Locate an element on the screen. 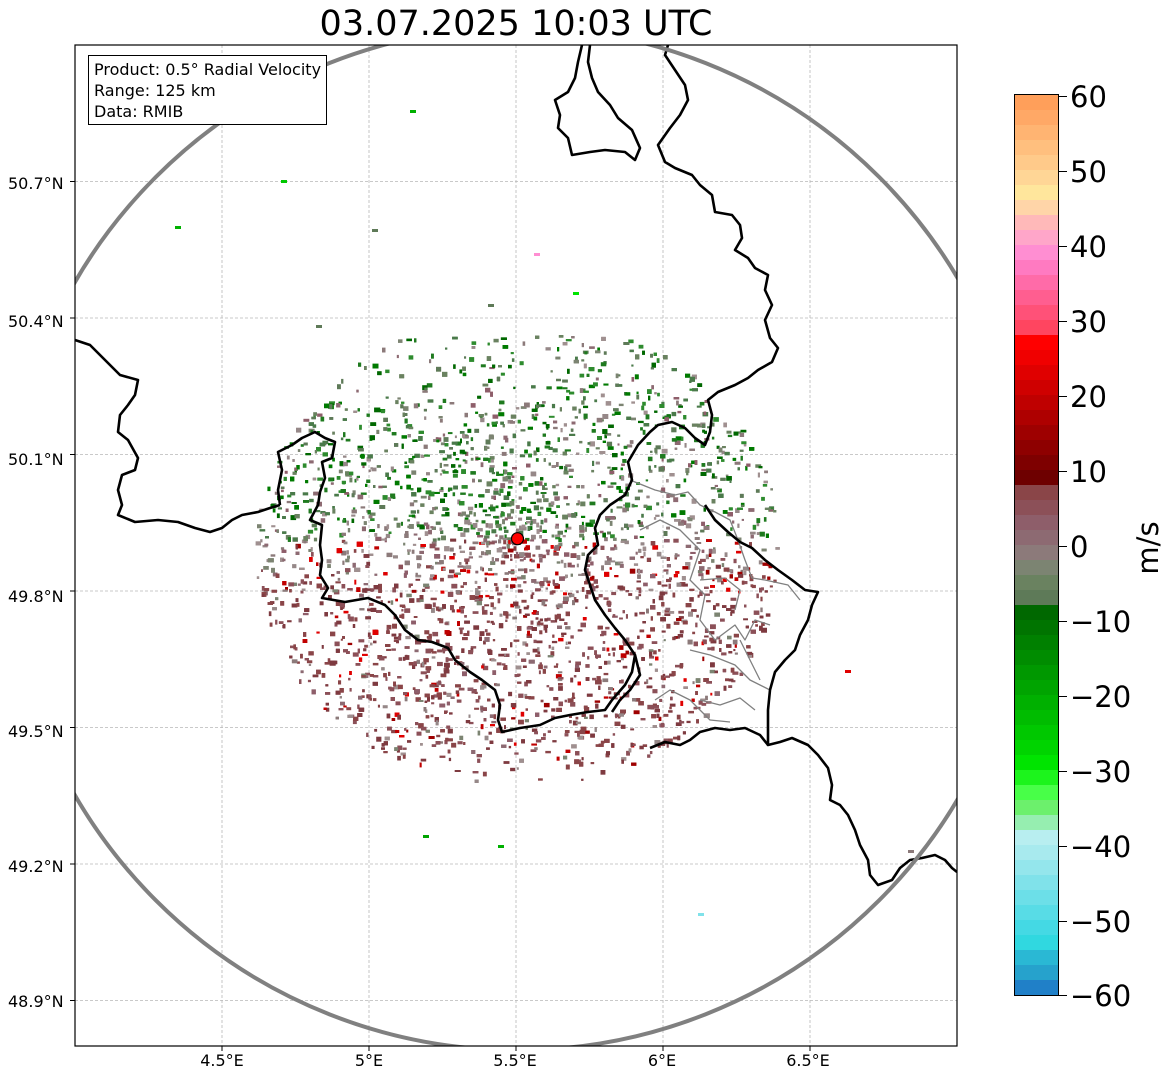  colorbar-label: −30 is located at coordinates (1101, 772).